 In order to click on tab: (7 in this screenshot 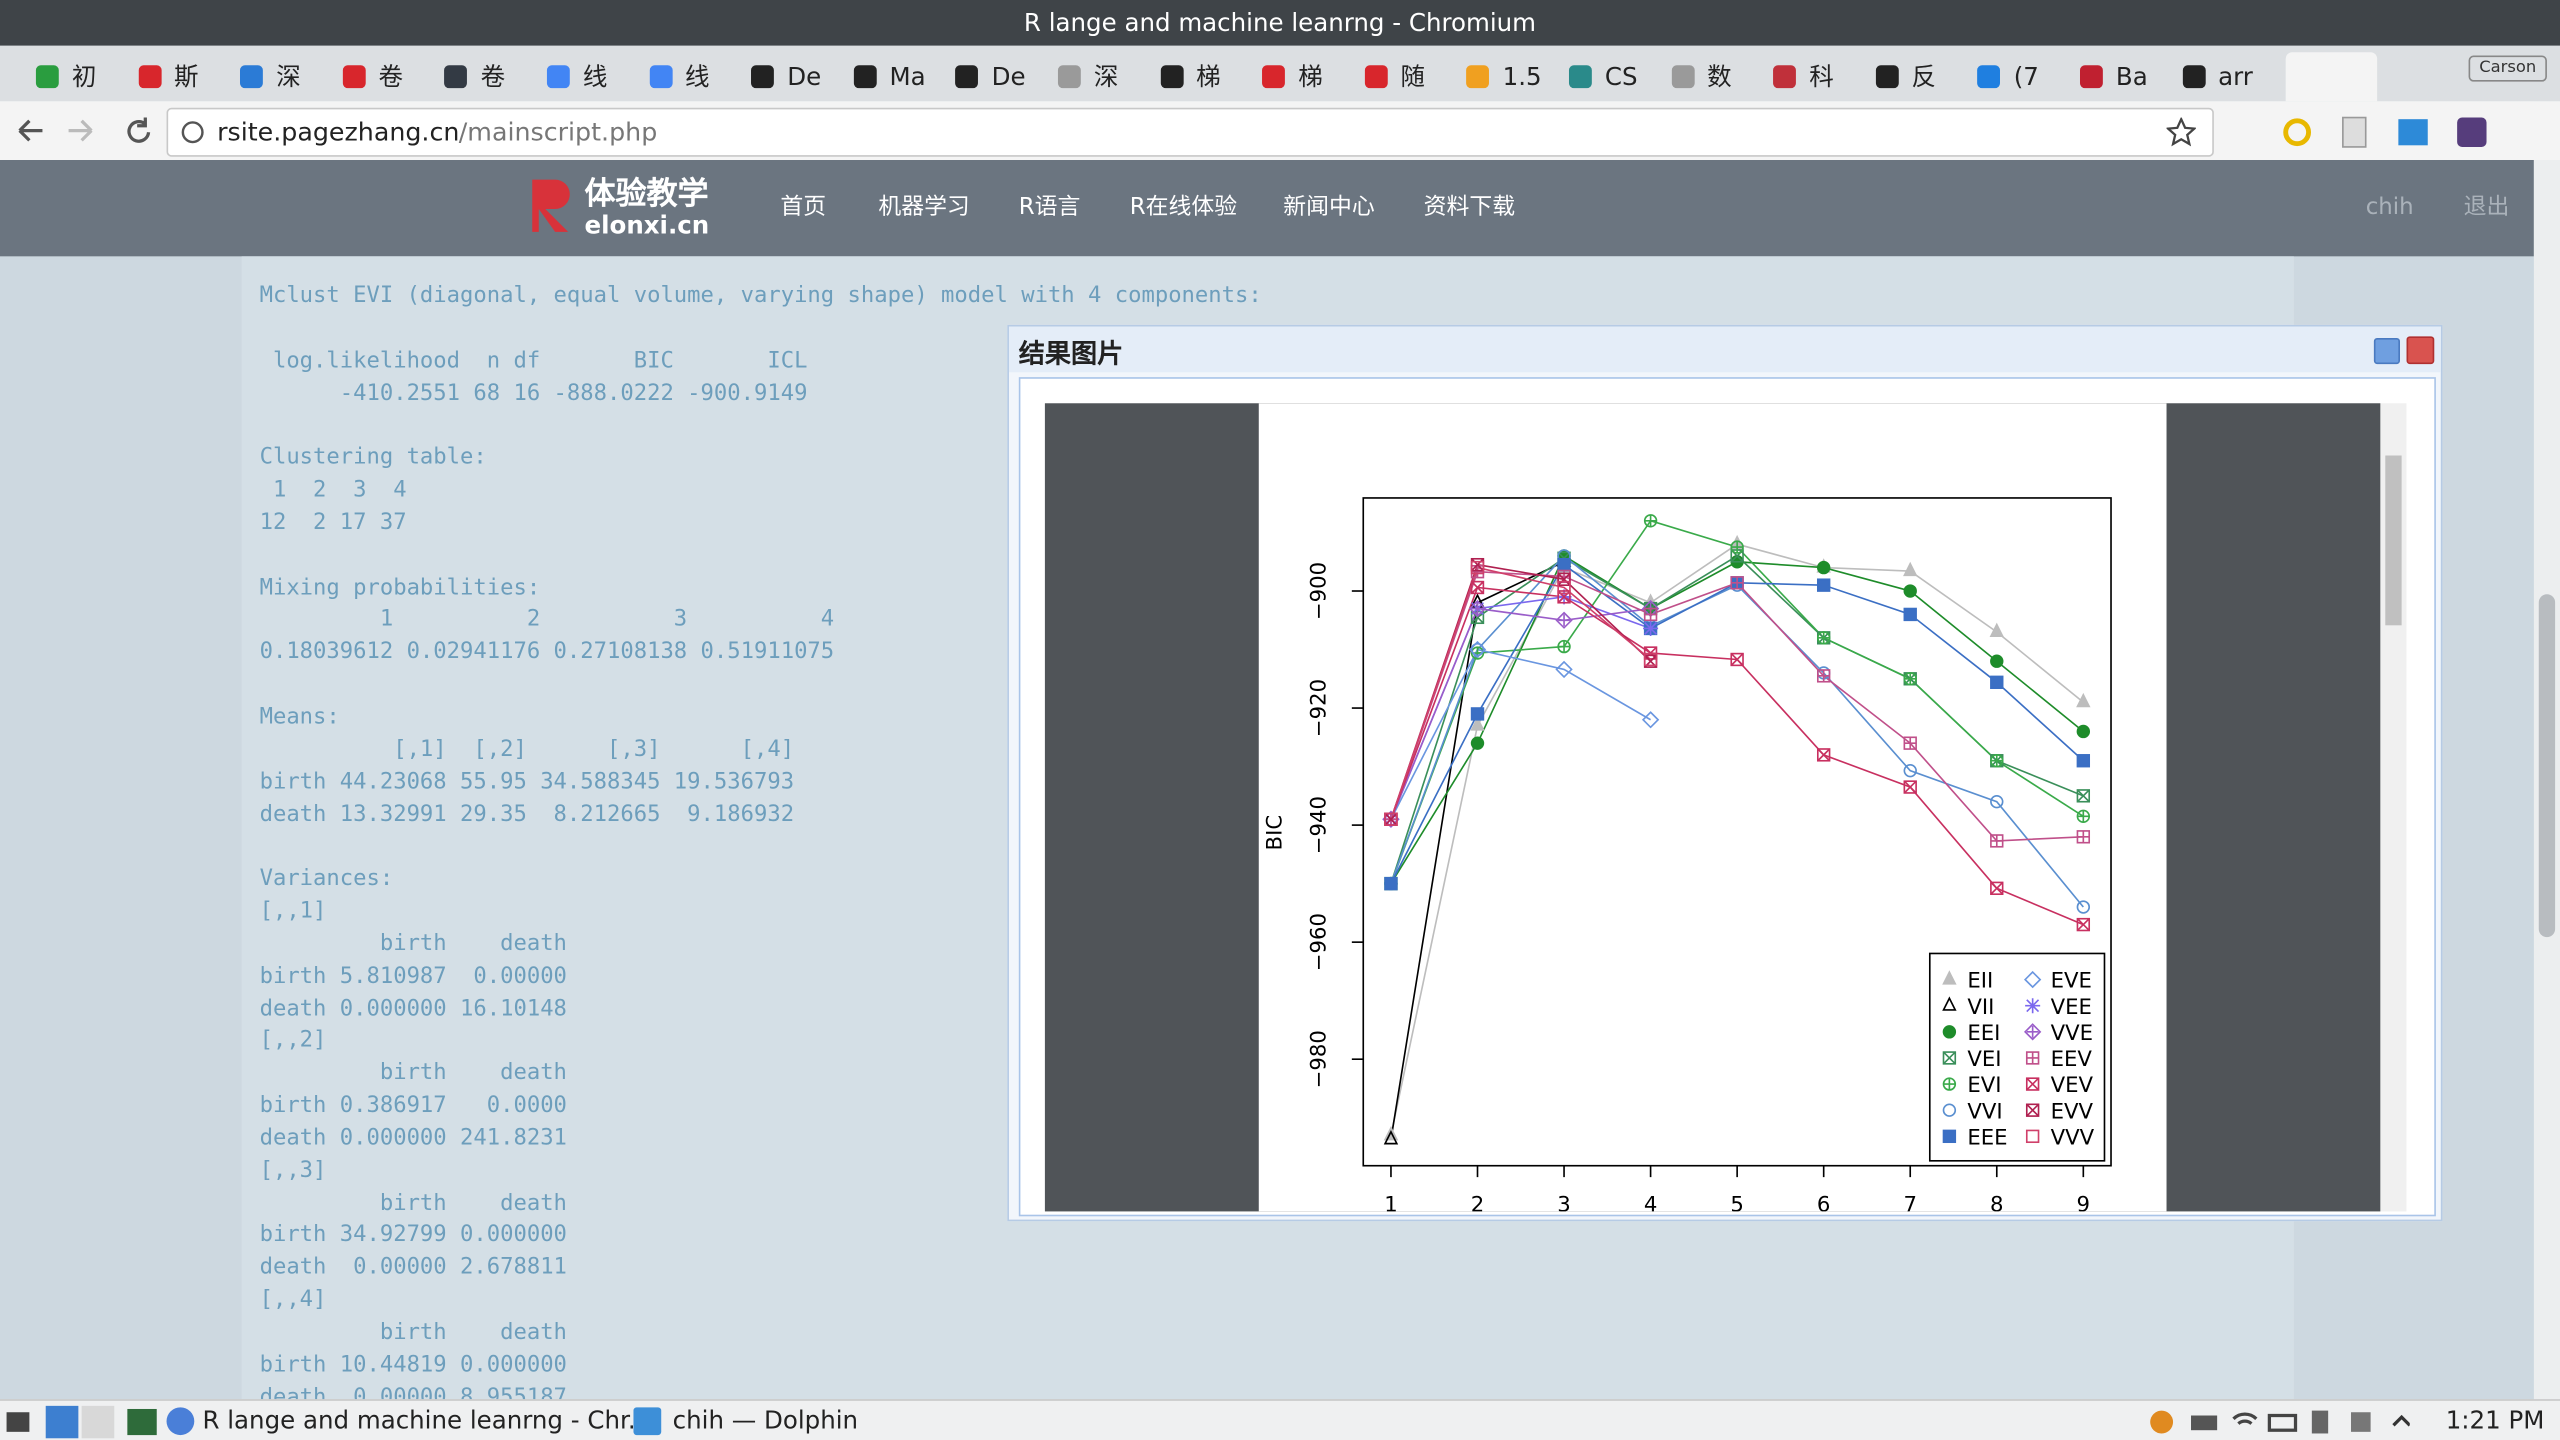, I will do `click(2015, 76)`.